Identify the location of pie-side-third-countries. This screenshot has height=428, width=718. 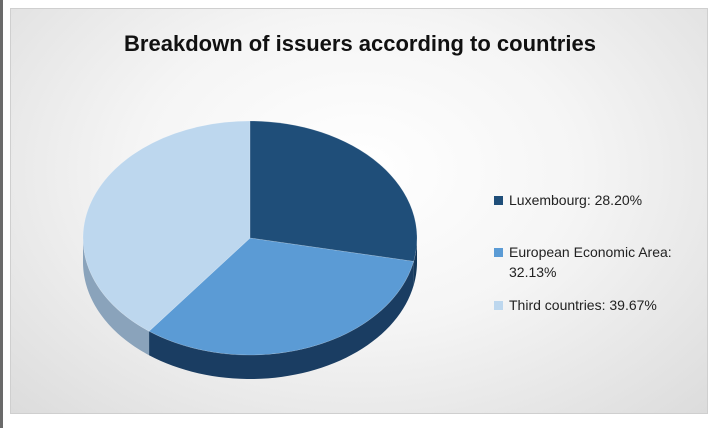
(116, 297).